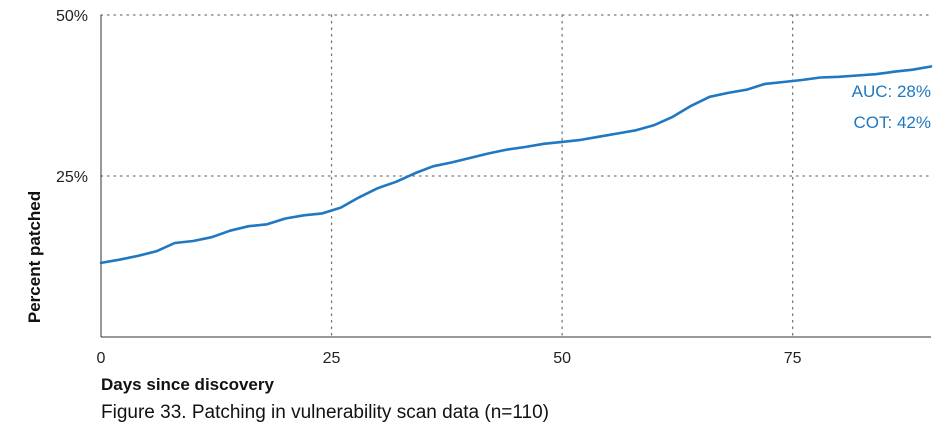 The height and width of the screenshot is (443, 944). I want to click on x-tick-label: 0, so click(101, 358).